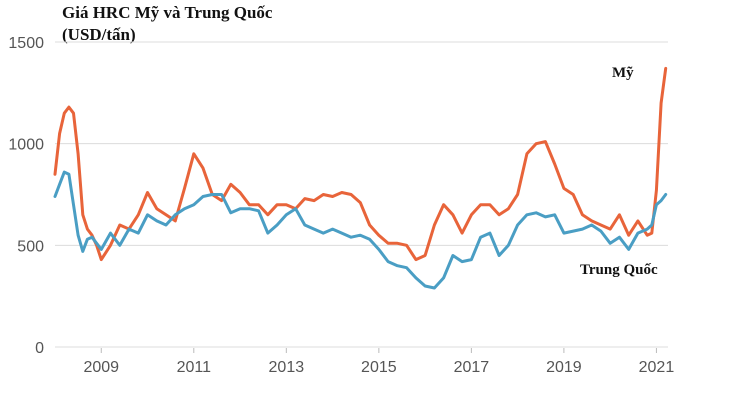  What do you see at coordinates (99, 34) in the screenshot?
I see `chart-subtitle: (USD/tấn)` at bounding box center [99, 34].